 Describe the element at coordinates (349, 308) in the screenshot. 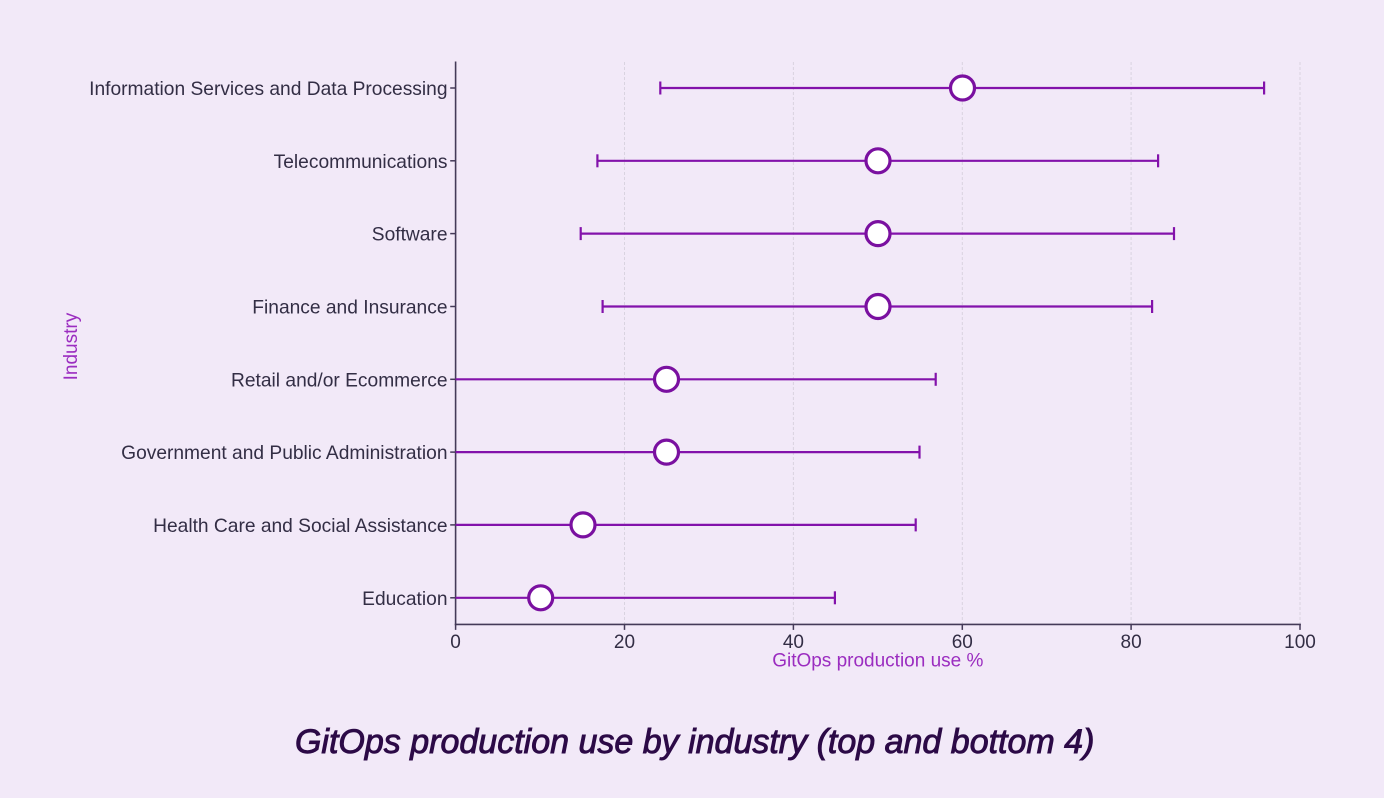

I see `svg-text: Finance and Insurance` at that location.